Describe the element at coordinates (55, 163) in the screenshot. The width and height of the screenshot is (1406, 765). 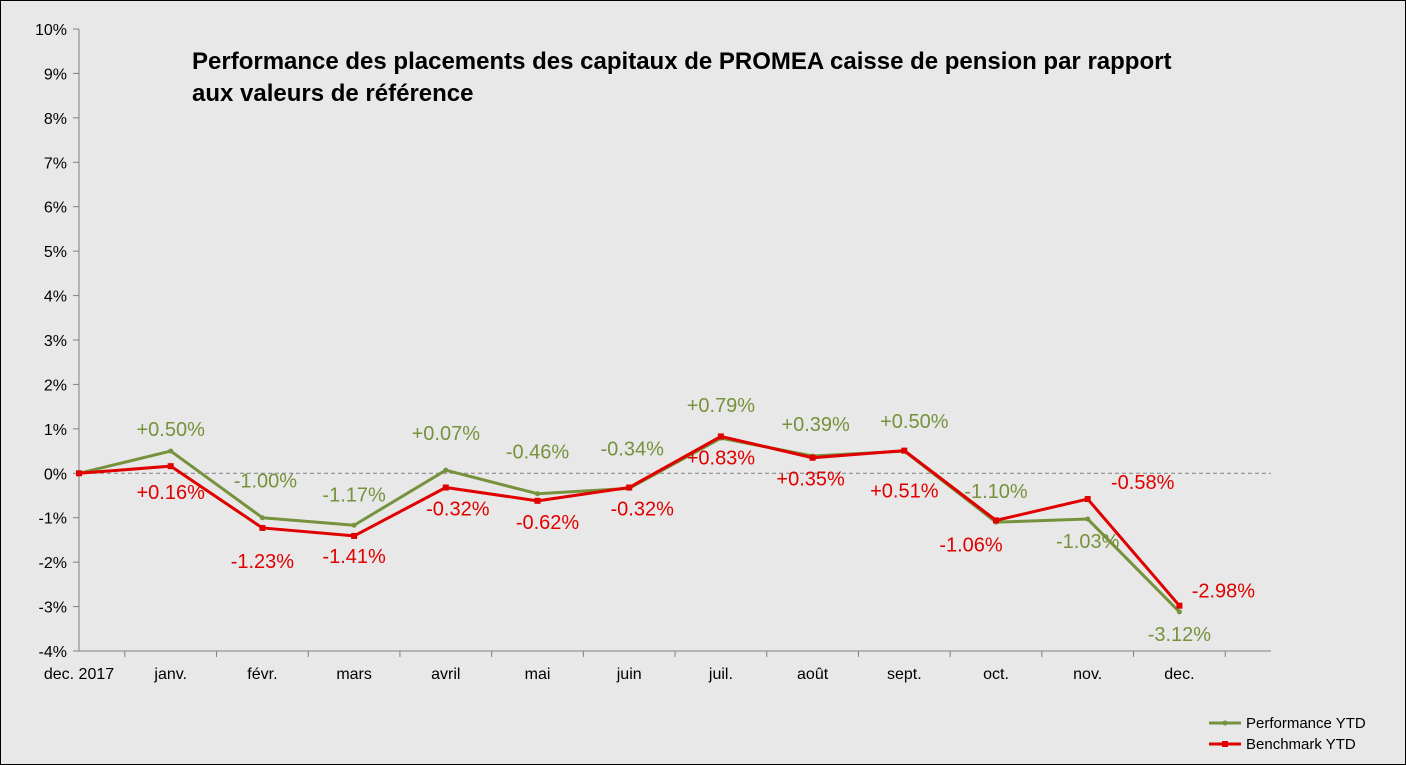
I see `y-tick-label: 7%` at that location.